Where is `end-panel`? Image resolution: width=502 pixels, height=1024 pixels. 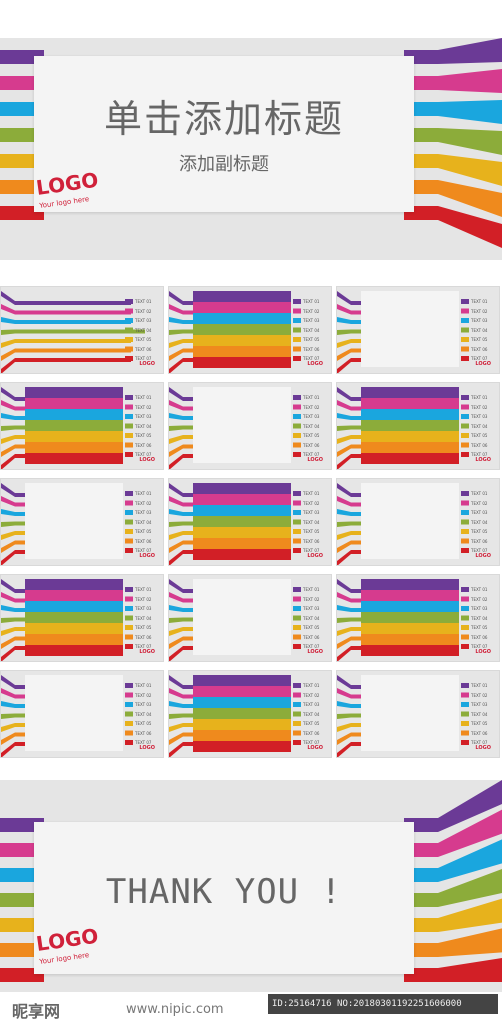 end-panel is located at coordinates (224, 898).